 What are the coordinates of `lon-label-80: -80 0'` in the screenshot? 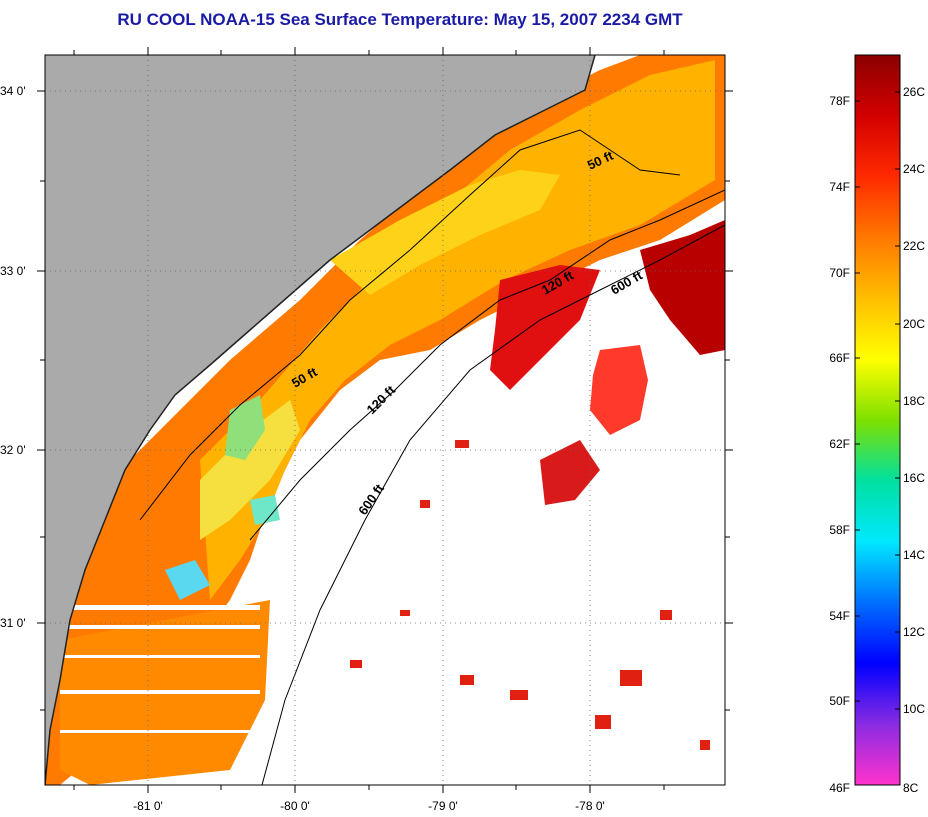 It's located at (295, 806).